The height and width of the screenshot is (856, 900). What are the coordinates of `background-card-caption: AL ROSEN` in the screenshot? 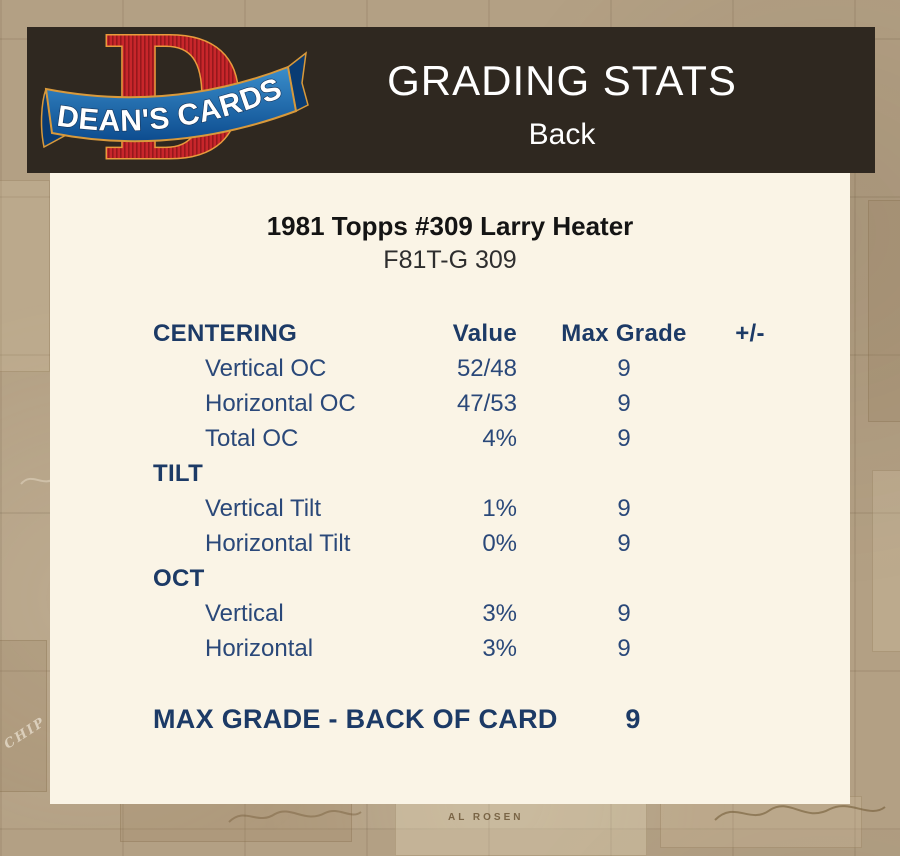 It's located at (486, 817).